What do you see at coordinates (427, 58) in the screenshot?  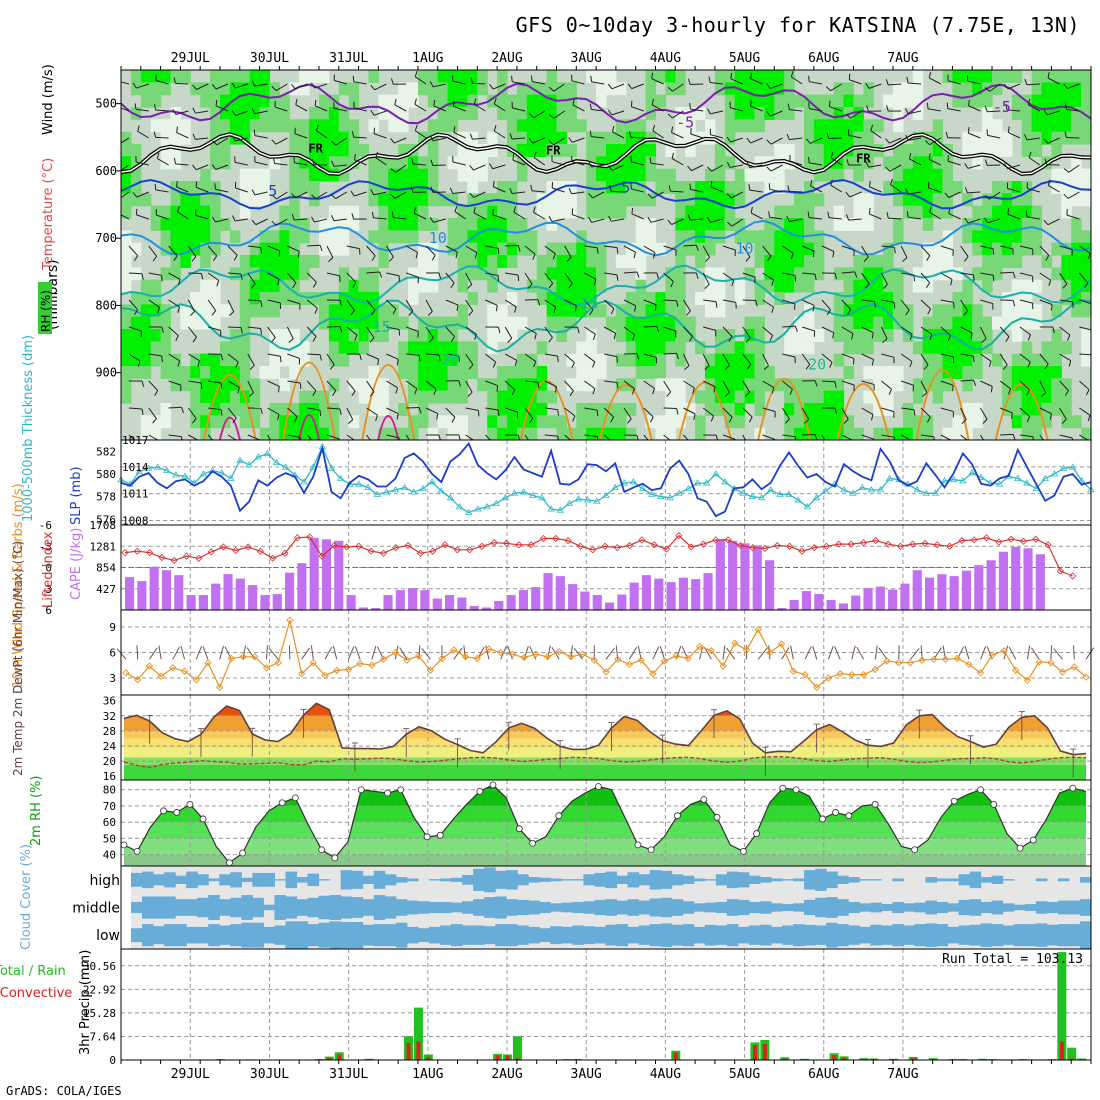 I see `date-label: 1AUG` at bounding box center [427, 58].